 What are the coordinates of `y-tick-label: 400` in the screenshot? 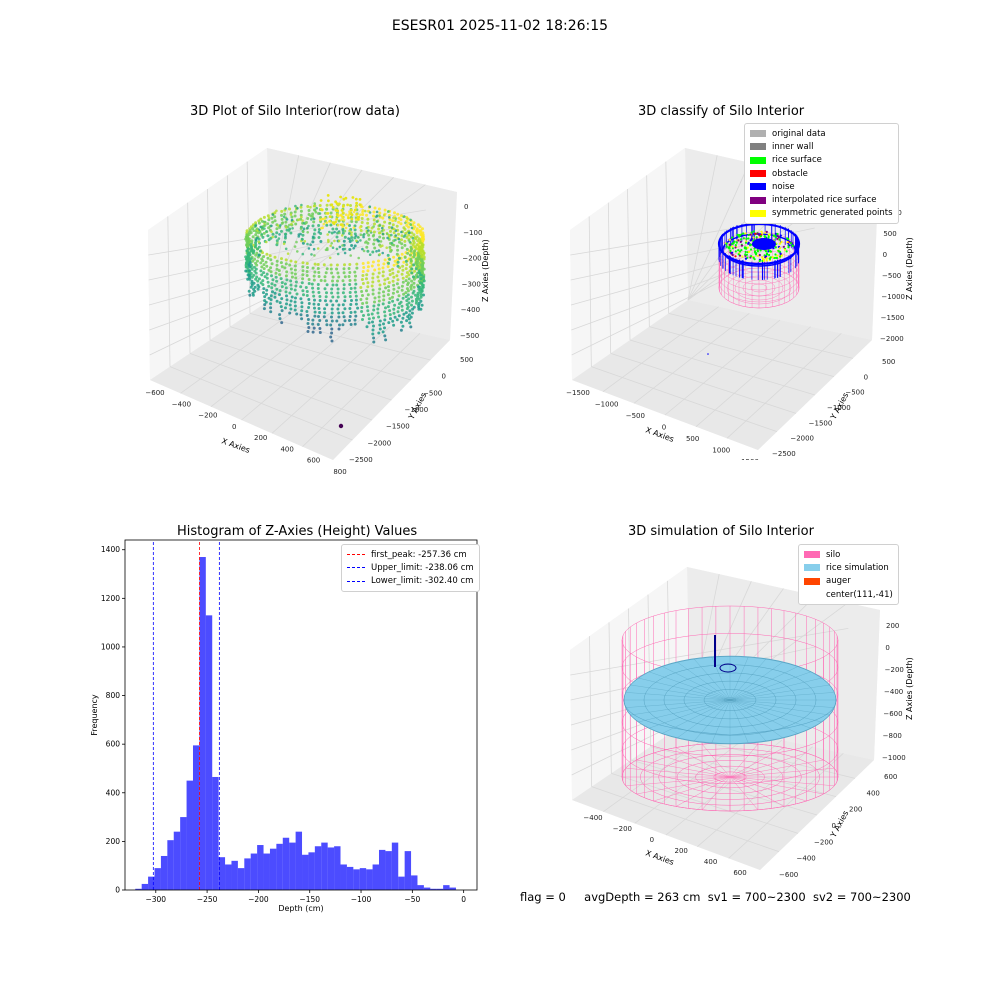 It's located at (113, 792).